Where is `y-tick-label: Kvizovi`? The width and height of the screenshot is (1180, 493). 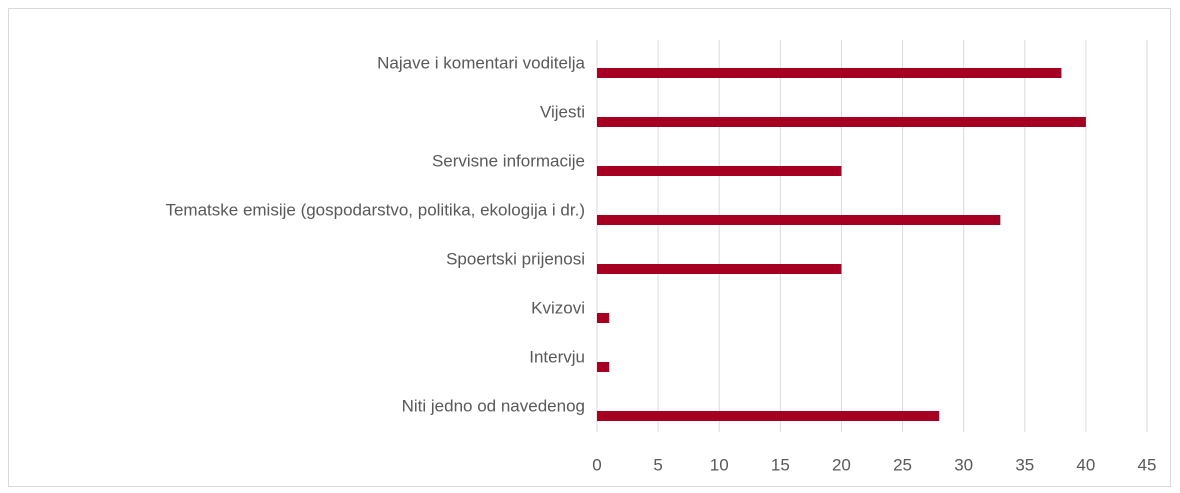
y-tick-label: Kvizovi is located at coordinates (558, 307).